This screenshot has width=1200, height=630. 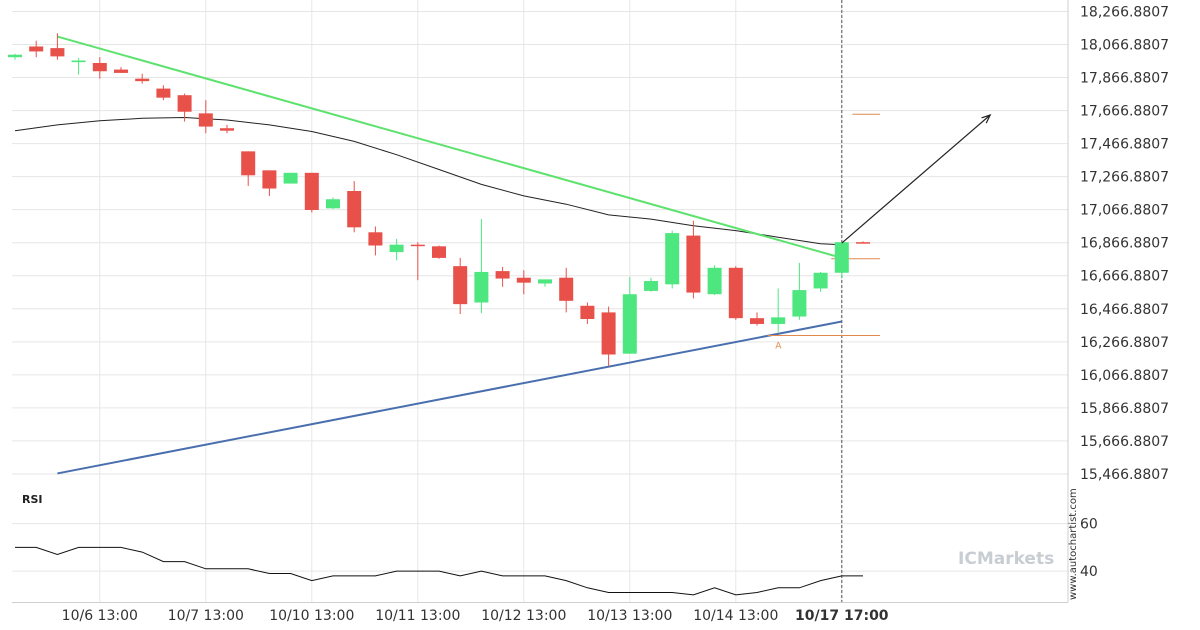 What do you see at coordinates (842, 616) in the screenshot?
I see `time-tick-label: 10/17 17:00` at bounding box center [842, 616].